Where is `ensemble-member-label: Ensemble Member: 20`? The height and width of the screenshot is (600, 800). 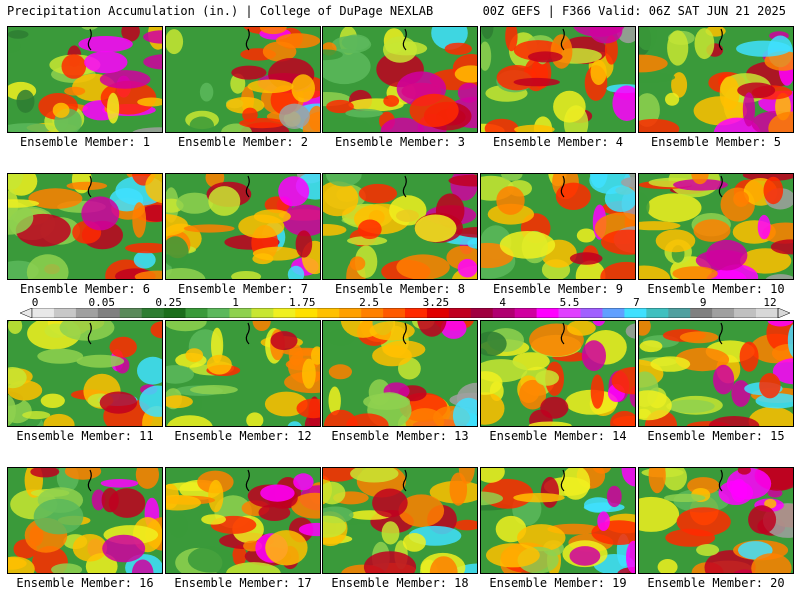 ensemble-member-label: Ensemble Member: 20 is located at coordinates (716, 583).